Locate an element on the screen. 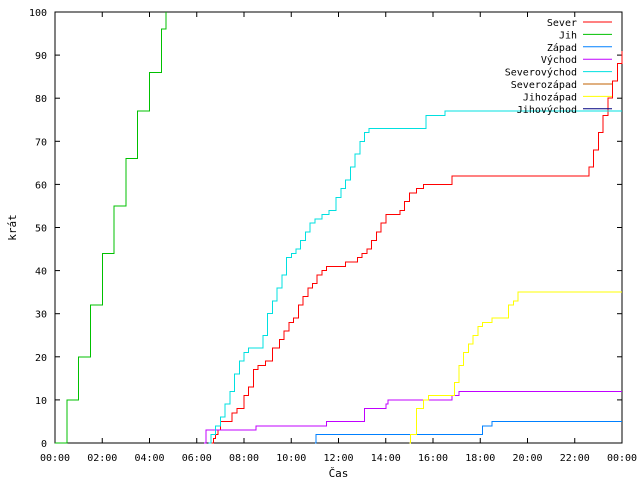 This screenshot has width=640, height=480. y-tick-label: 50 is located at coordinates (41, 229).